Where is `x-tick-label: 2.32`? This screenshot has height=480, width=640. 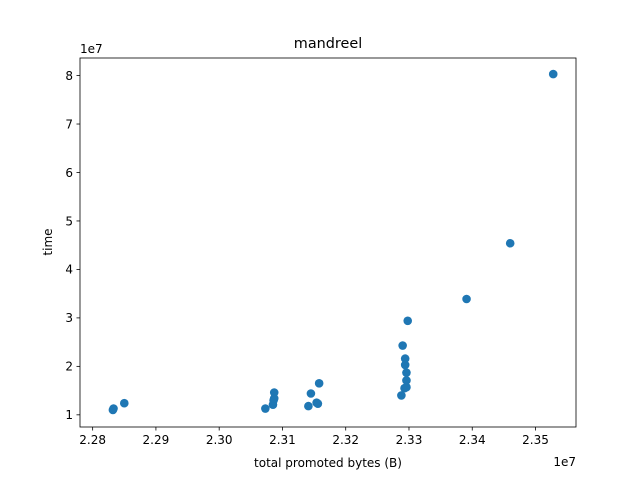 x-tick-label: 2.32 is located at coordinates (345, 440).